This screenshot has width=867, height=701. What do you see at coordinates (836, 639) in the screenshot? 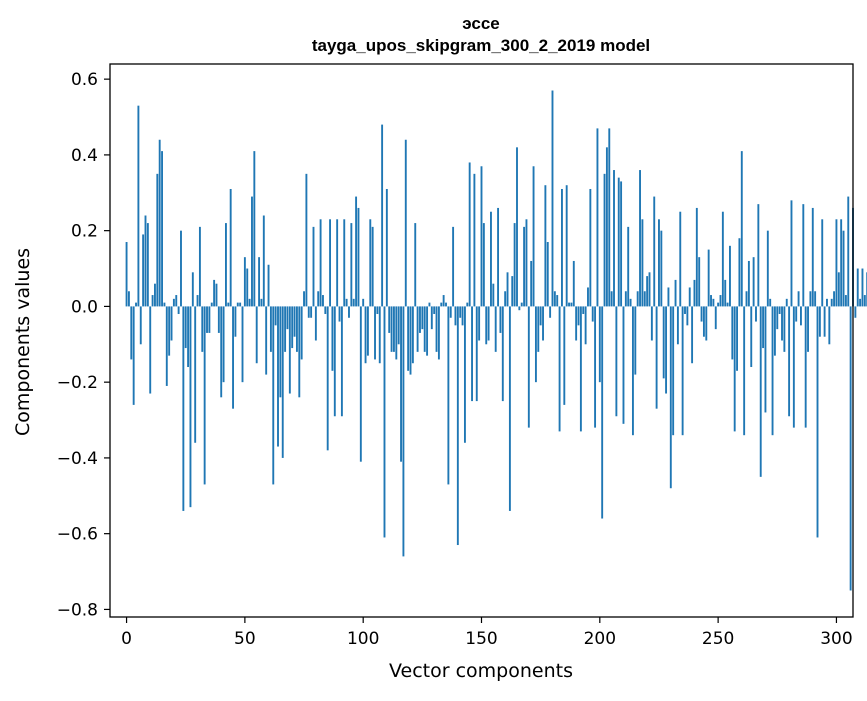
I see `x-tick-label: 300` at bounding box center [836, 639].